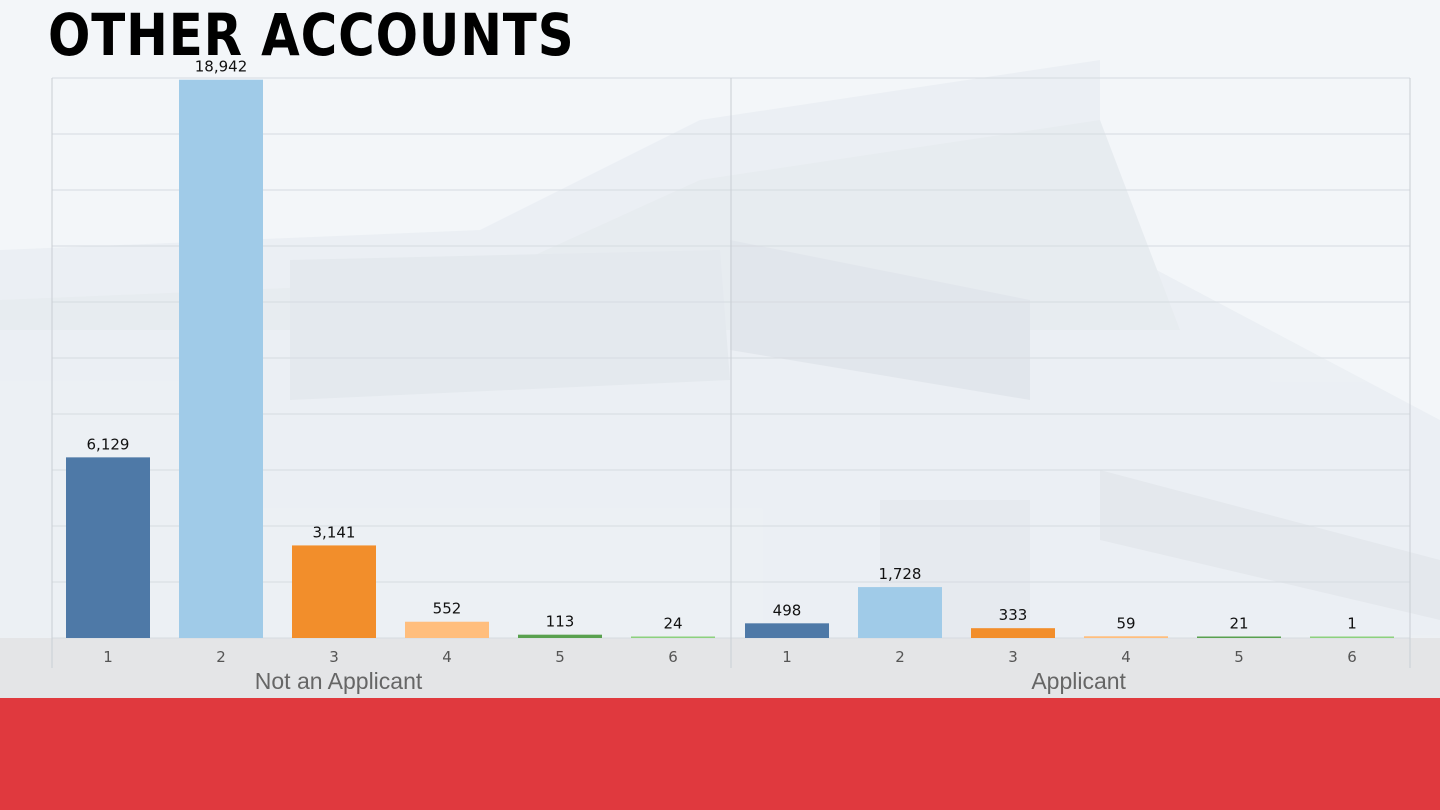  What do you see at coordinates (672, 624) in the screenshot?
I see `bar-value-label: 24` at bounding box center [672, 624].